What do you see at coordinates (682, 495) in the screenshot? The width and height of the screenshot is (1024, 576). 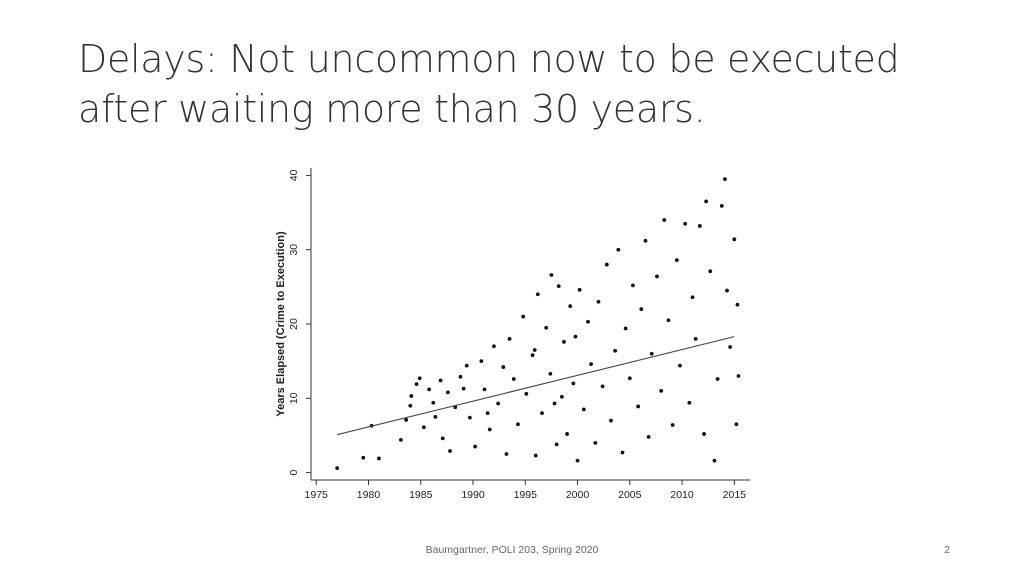 I see `x-tick-label: 2010` at bounding box center [682, 495].